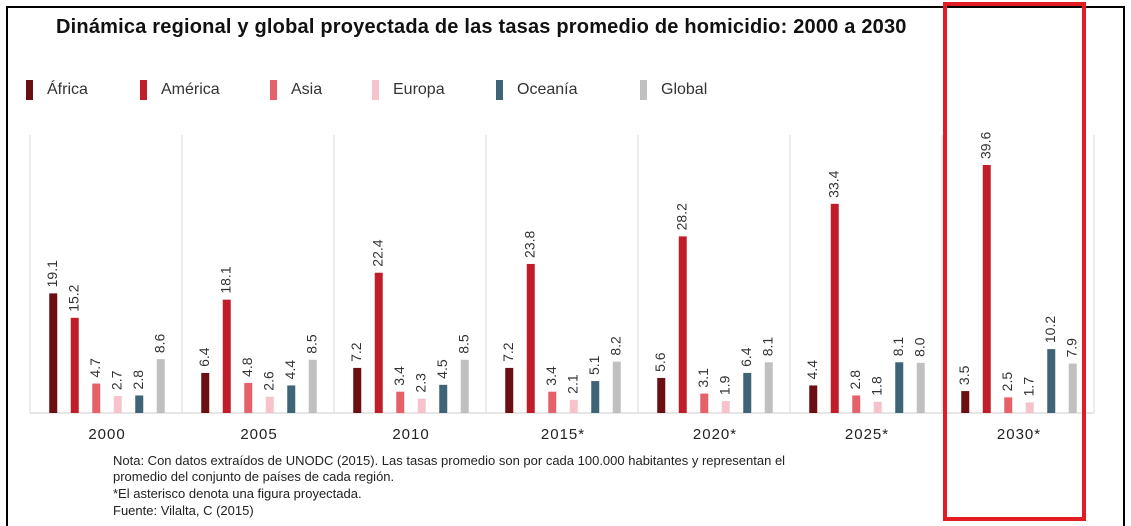 This screenshot has width=1131, height=526. I want to click on data-label: 8.2, so click(615, 346).